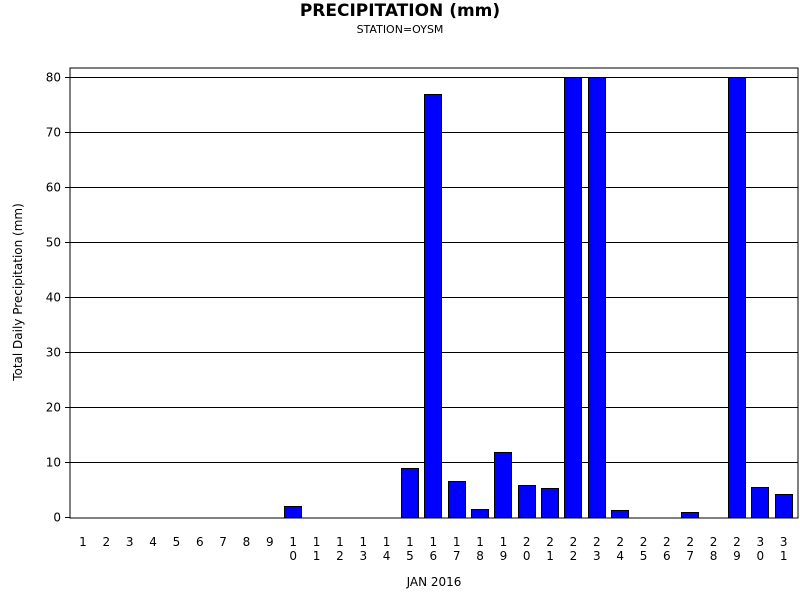 This screenshot has width=800, height=600. I want to click on y-tick-label: 0, so click(57, 518).